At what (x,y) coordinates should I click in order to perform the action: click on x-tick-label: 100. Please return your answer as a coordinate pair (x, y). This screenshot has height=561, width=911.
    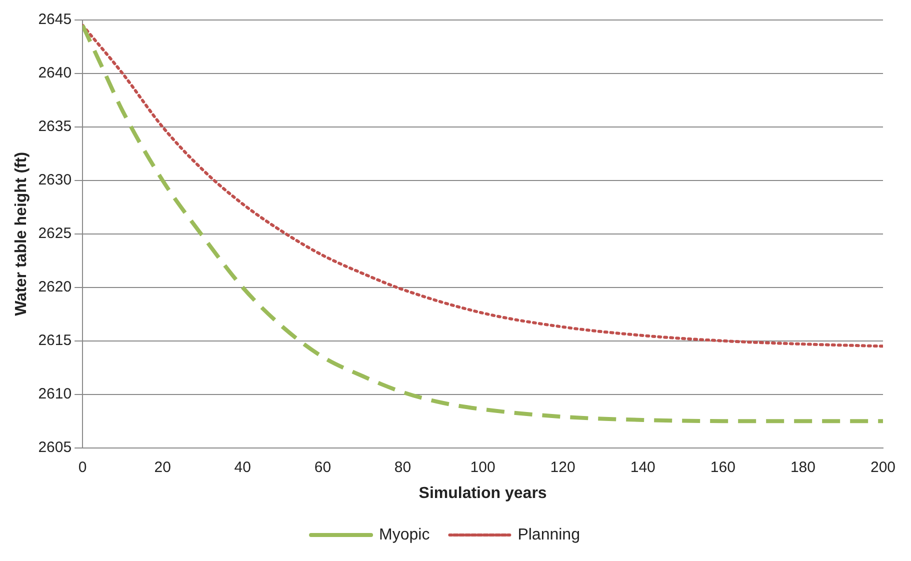
    Looking at the image, I should click on (483, 467).